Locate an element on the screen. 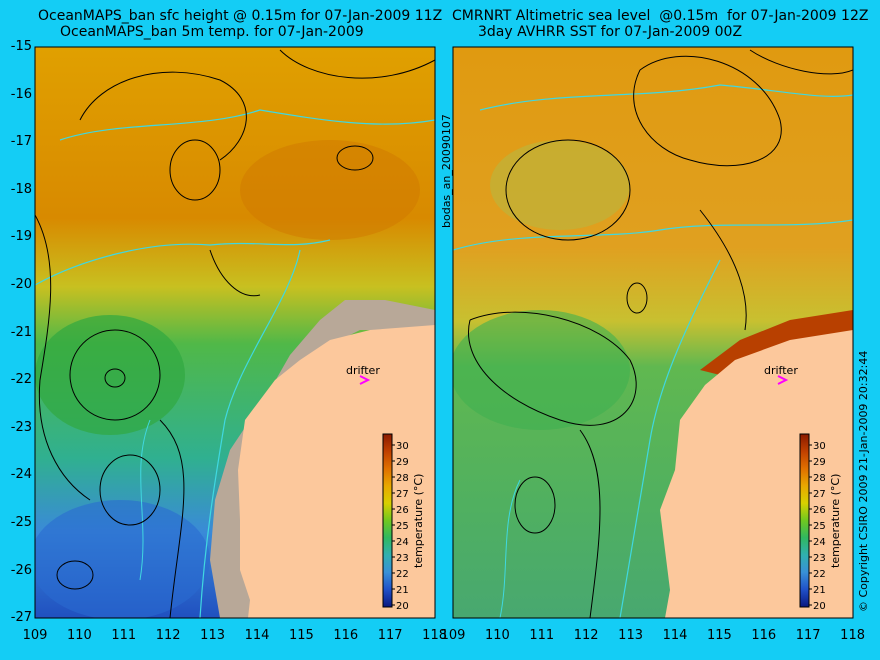 This screenshot has width=880, height=660. drifter-label-right: drifter is located at coordinates (781, 370).